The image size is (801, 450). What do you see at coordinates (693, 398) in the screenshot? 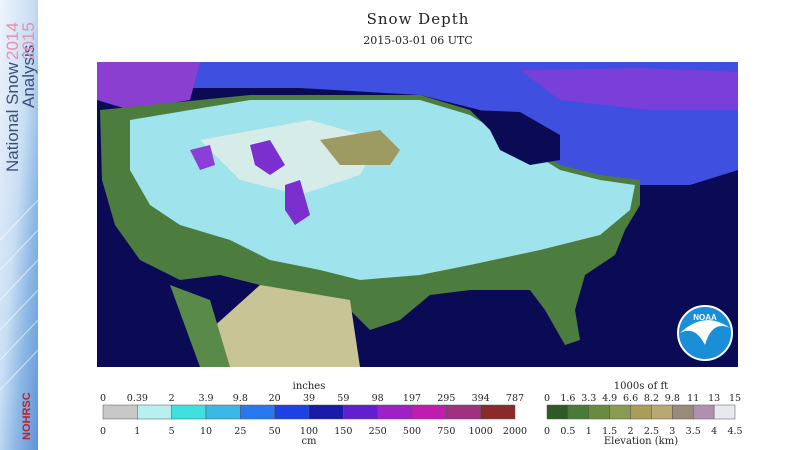
I see `legend-tick-label: 11` at bounding box center [693, 398].